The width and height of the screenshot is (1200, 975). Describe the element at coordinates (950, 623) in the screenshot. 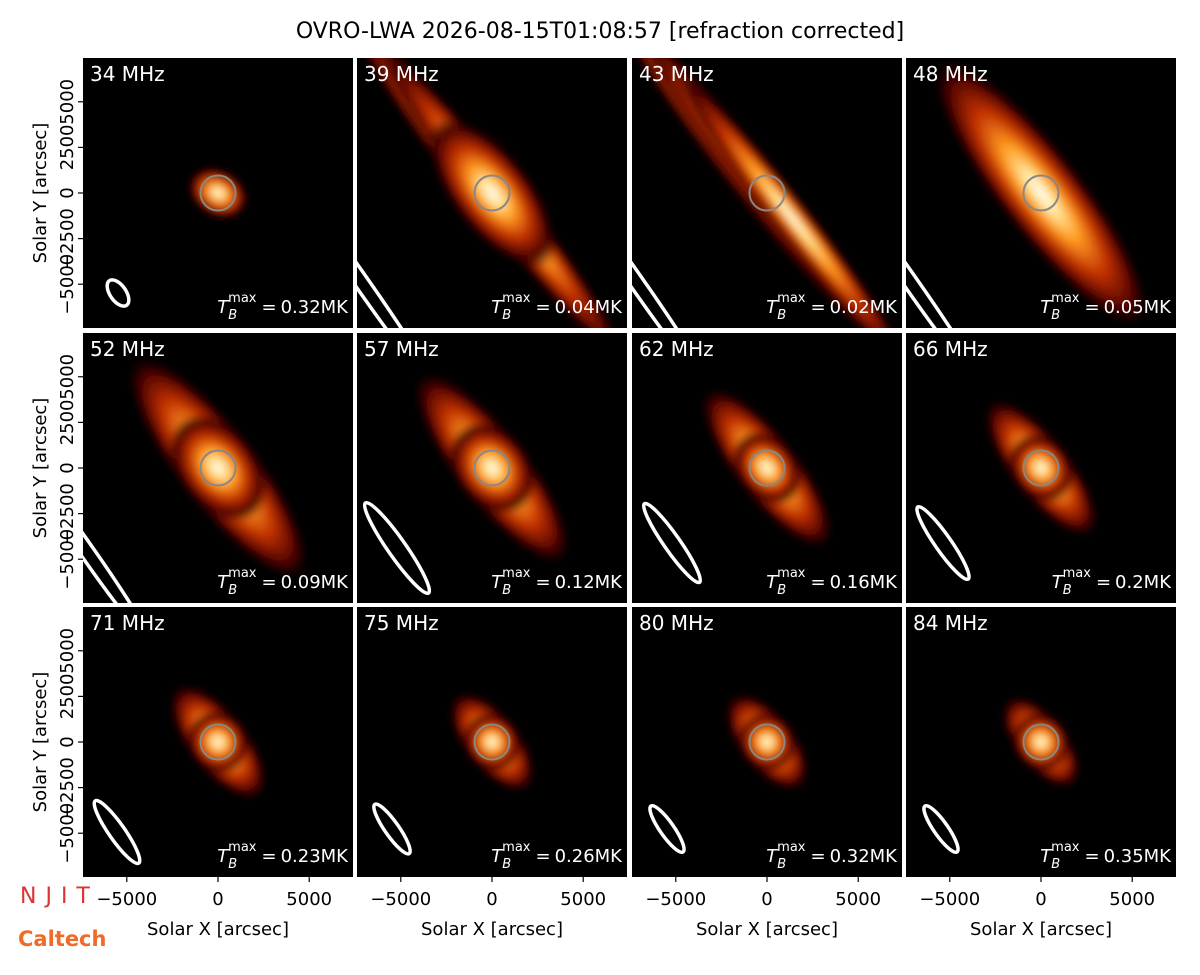

I see `panel-label: 84 MHz` at that location.